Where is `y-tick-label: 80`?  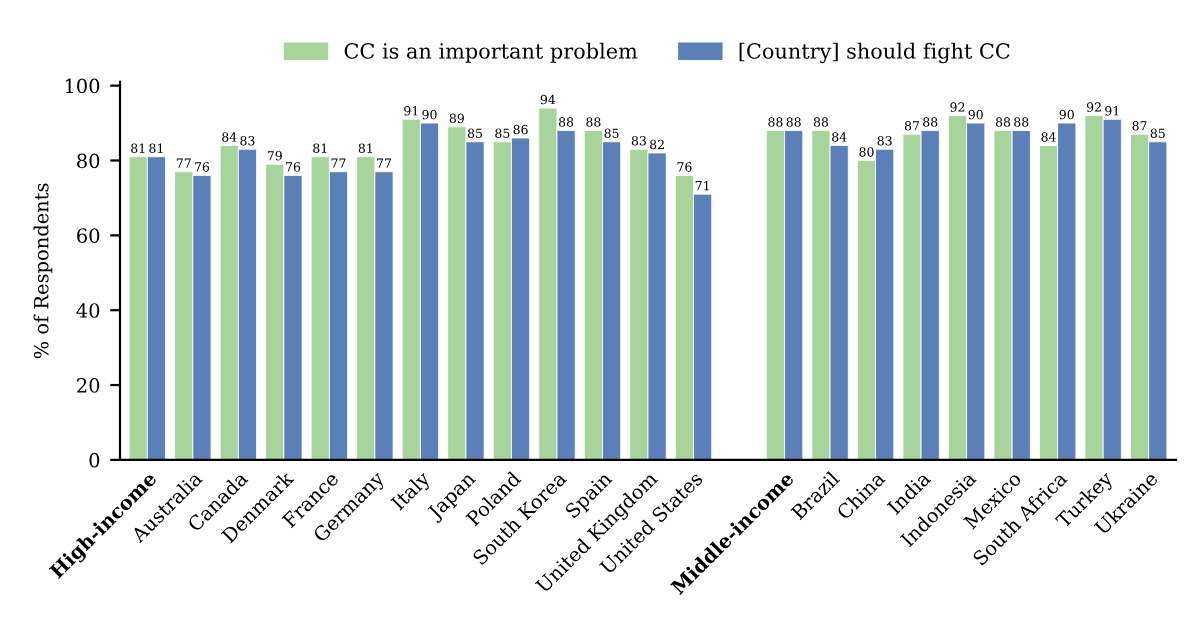 y-tick-label: 80 is located at coordinates (88, 161).